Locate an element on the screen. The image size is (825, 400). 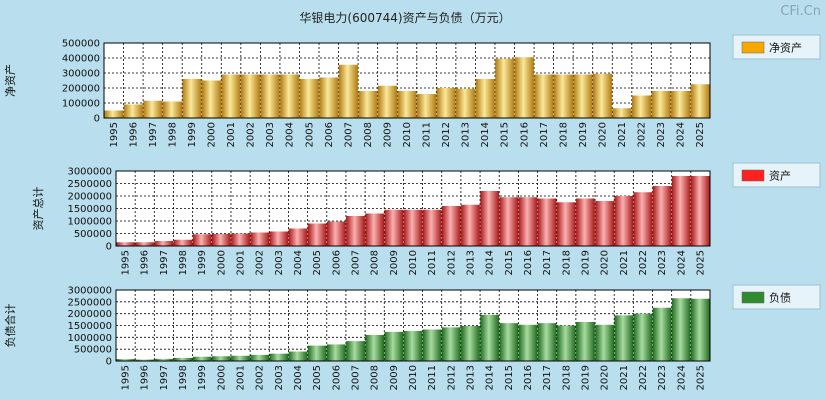
bar-2014 is located at coordinates (490, 218).